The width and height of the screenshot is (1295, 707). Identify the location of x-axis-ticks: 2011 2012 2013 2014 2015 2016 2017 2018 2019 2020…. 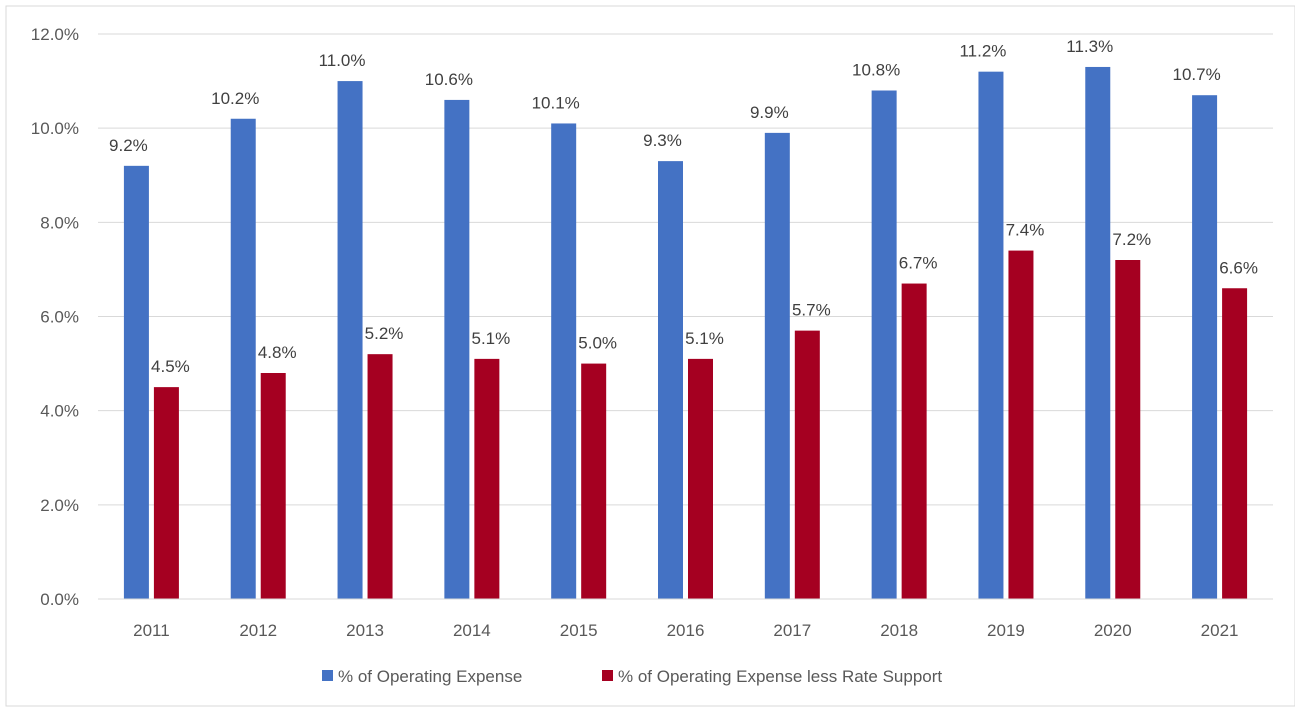
(685, 630).